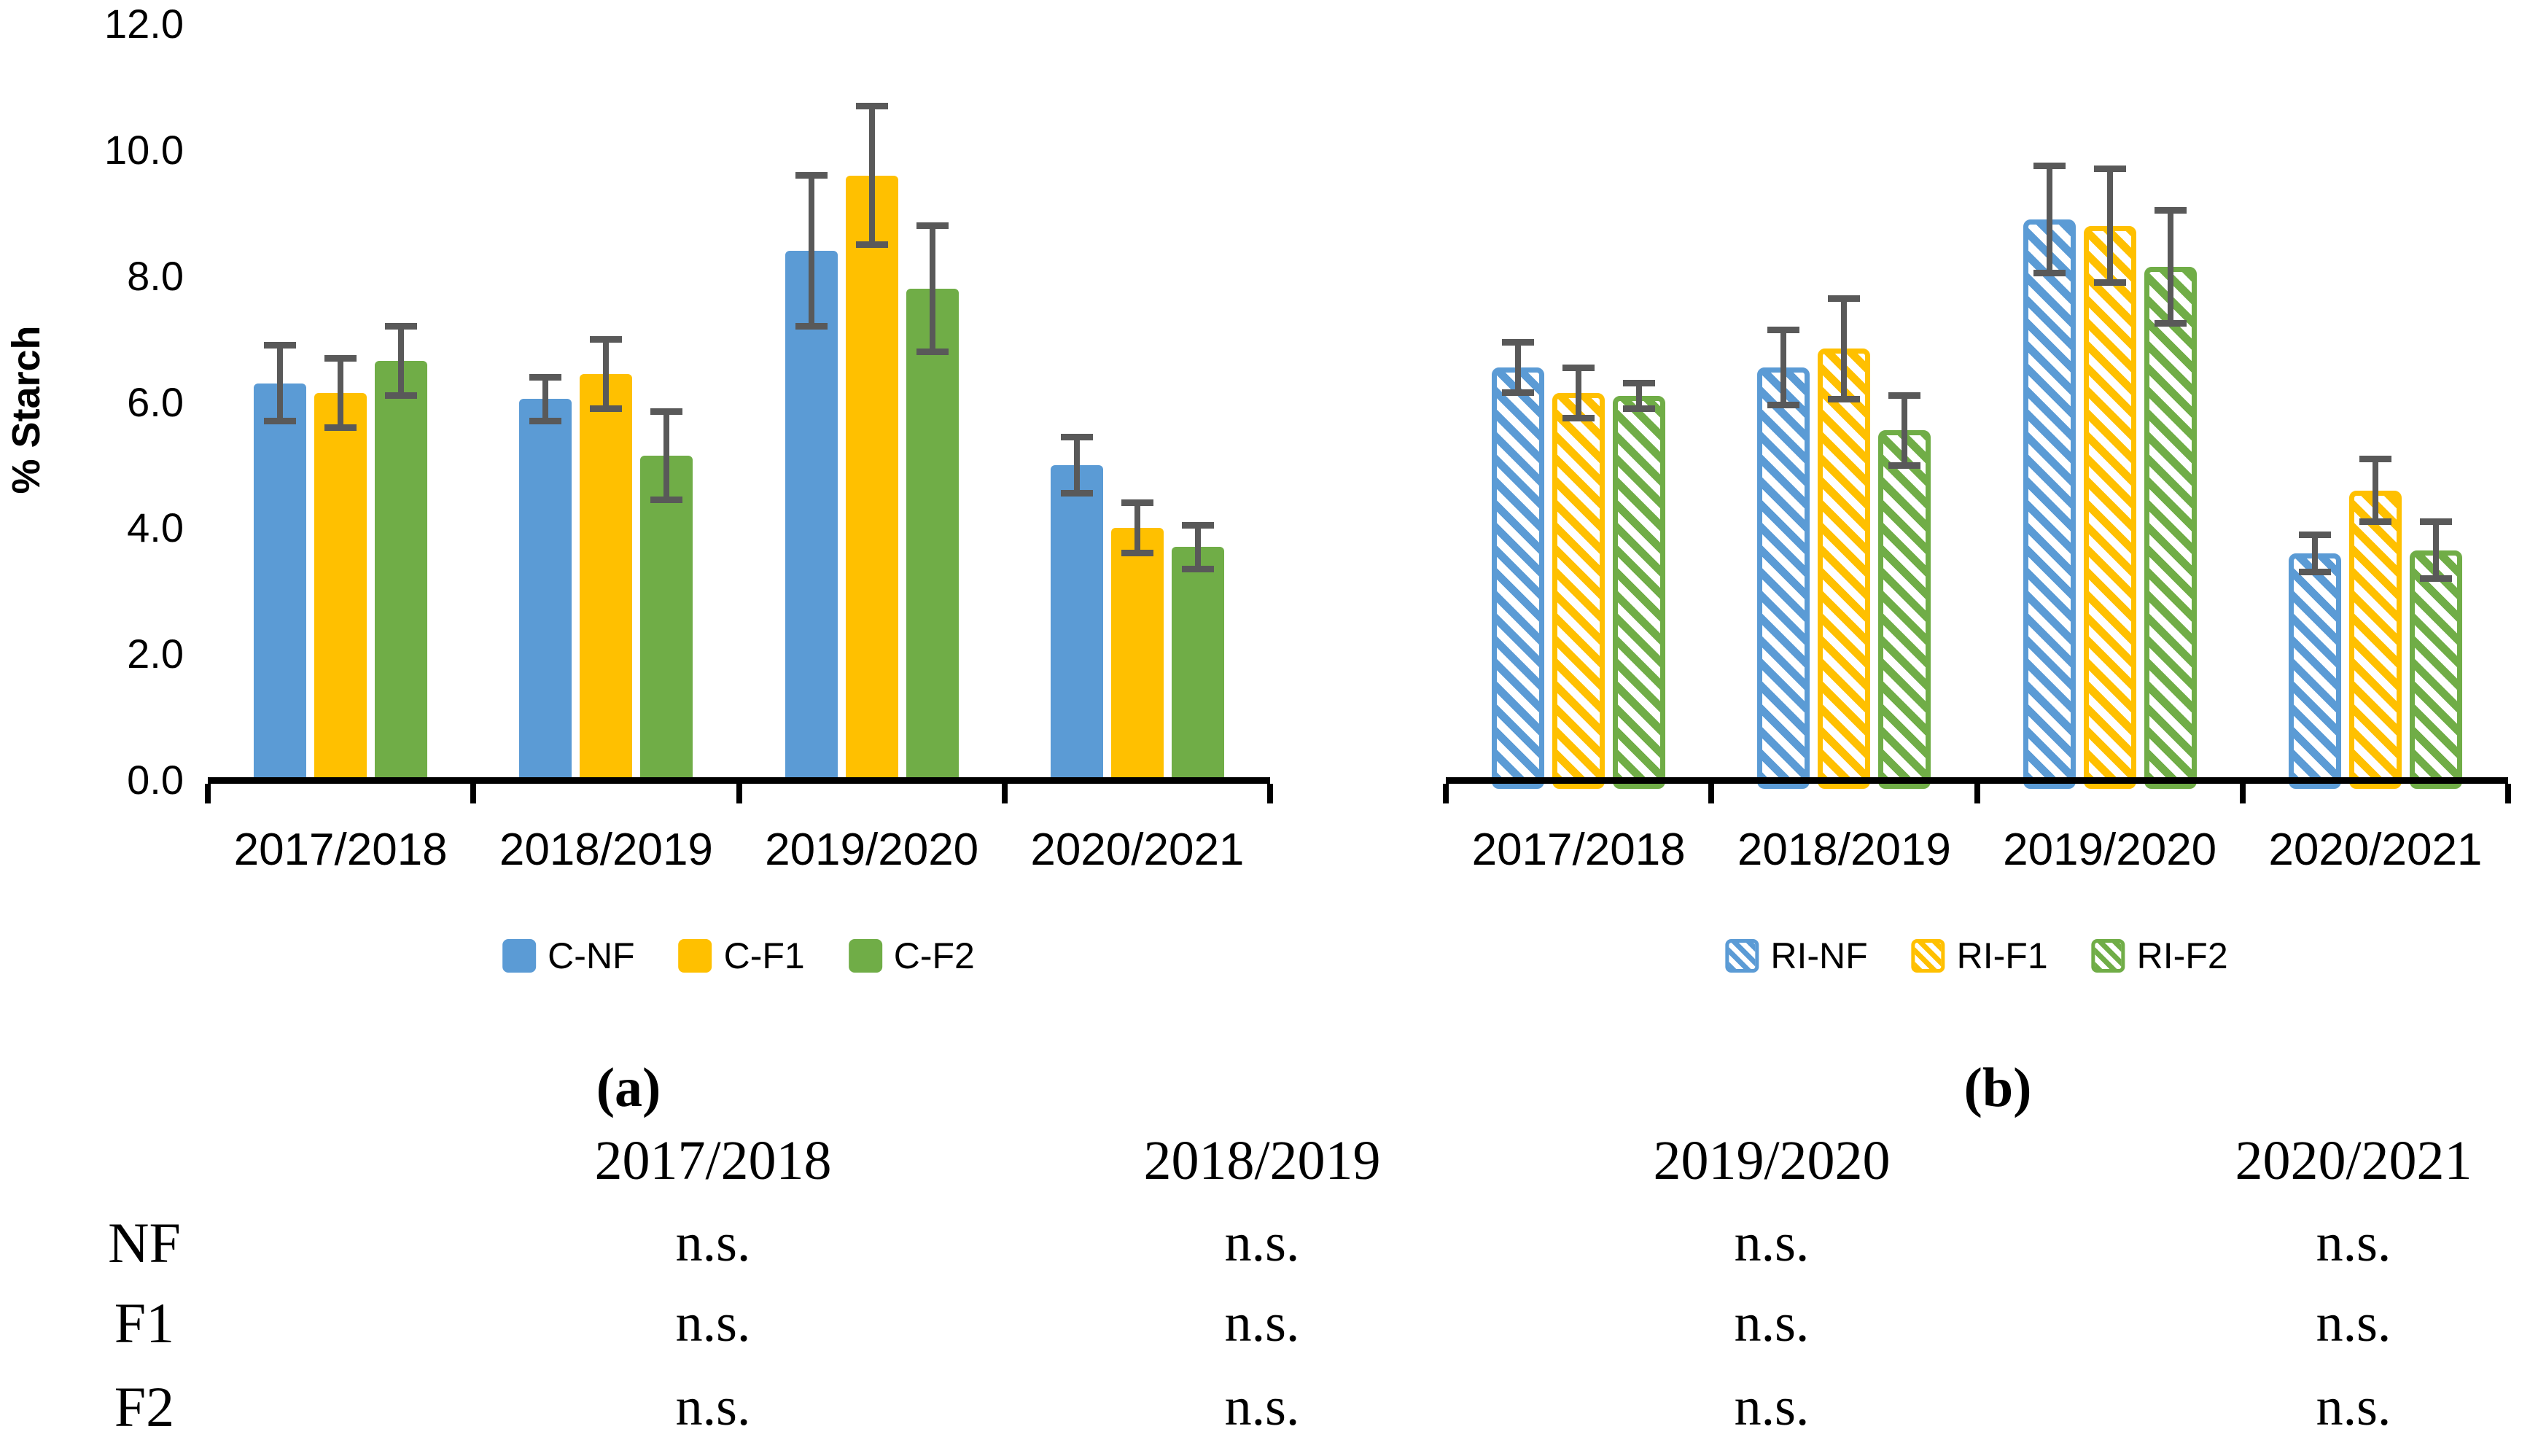 The image size is (2530, 1456). I want to click on bar-RI-F1-2018/2019, so click(1844, 569).